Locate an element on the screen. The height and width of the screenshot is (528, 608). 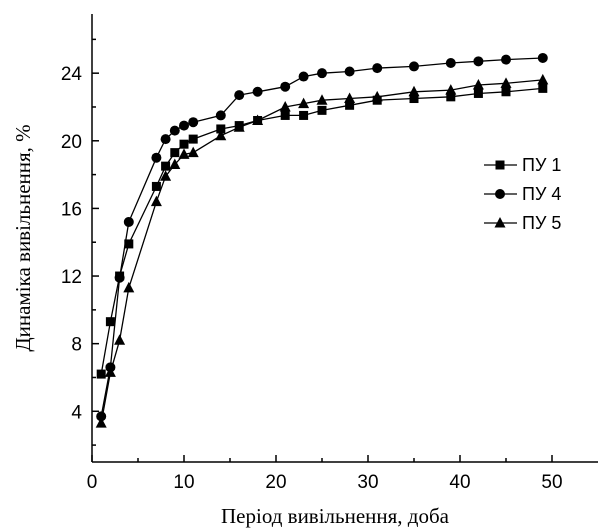
x-axis-title: Період вивільнення, доба is located at coordinates (335, 516).